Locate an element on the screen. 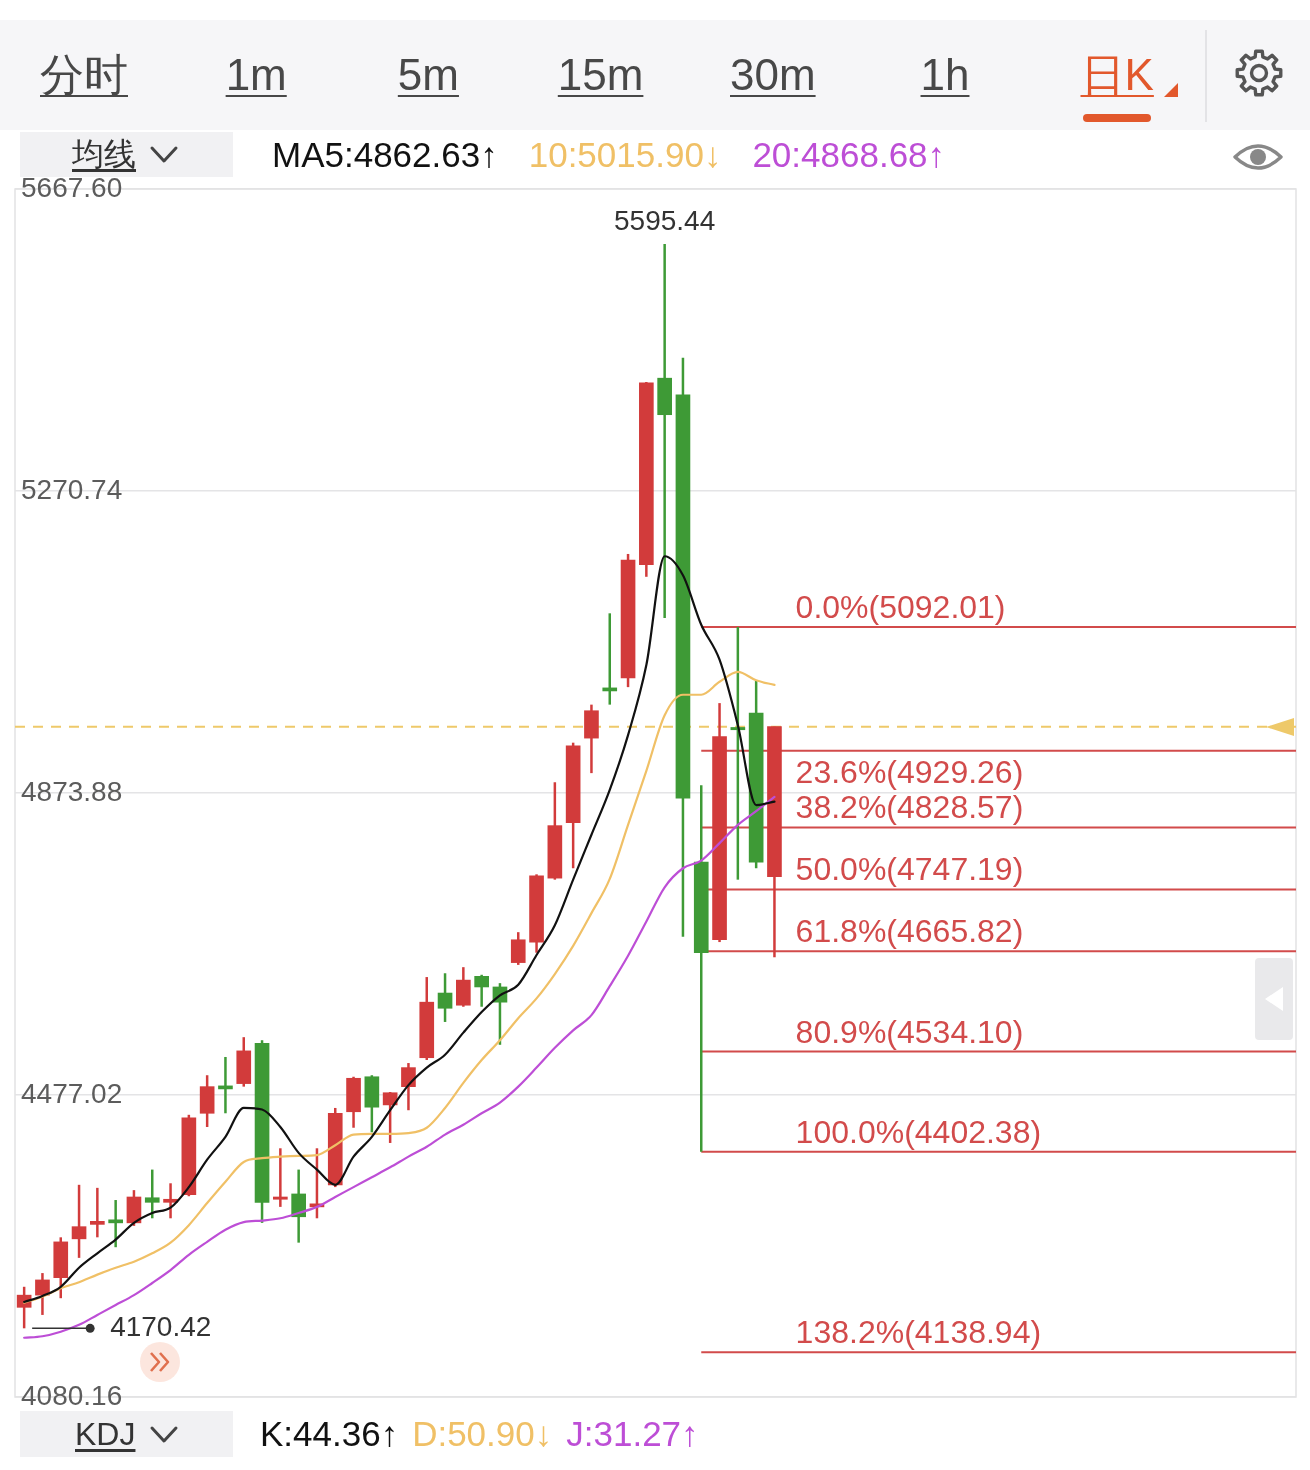 This screenshot has width=1310, height=1470. dropdown: KDJ is located at coordinates (126, 1434).